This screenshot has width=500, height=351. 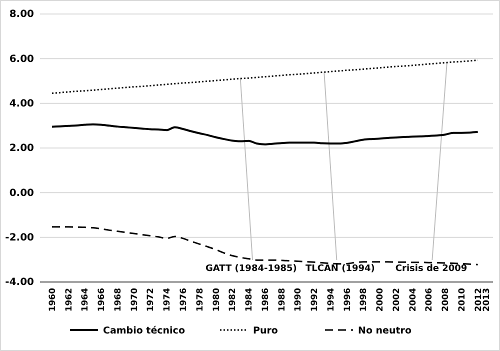 I want to click on x-tick-label: 1986, so click(x=265, y=300).